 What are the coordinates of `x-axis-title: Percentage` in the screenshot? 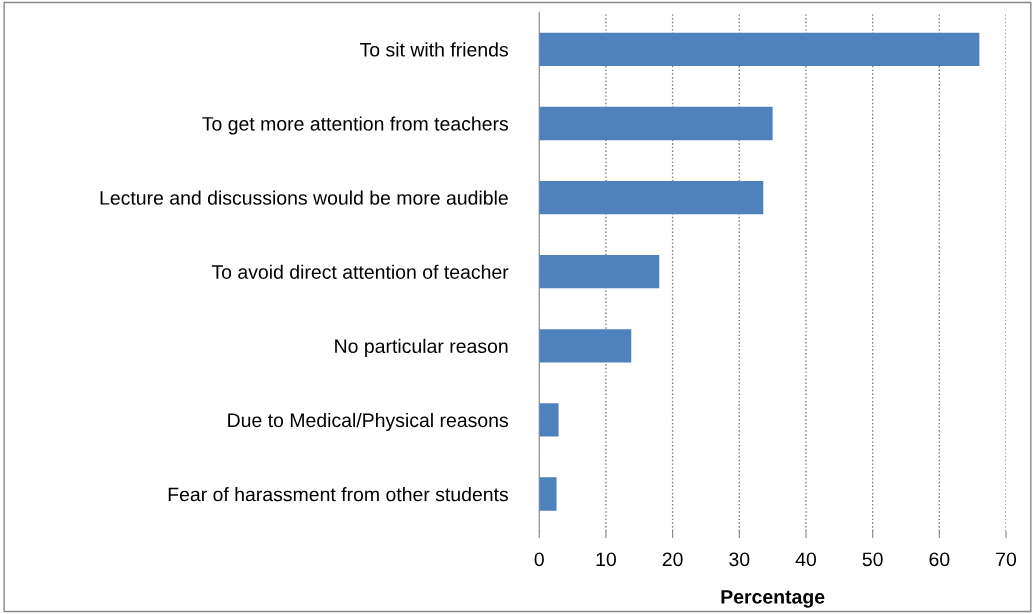 It's located at (773, 599).